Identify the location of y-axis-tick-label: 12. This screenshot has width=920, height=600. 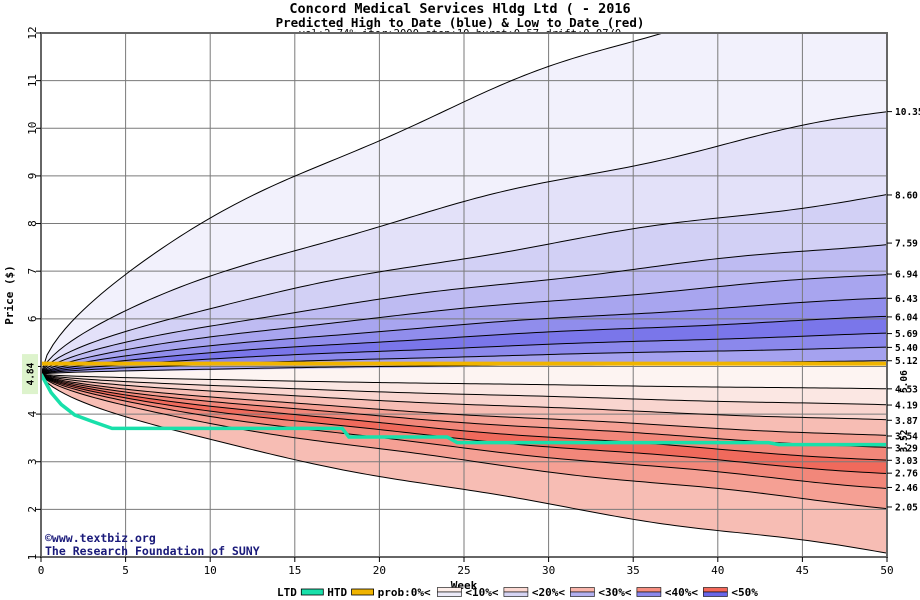
(32, 32).